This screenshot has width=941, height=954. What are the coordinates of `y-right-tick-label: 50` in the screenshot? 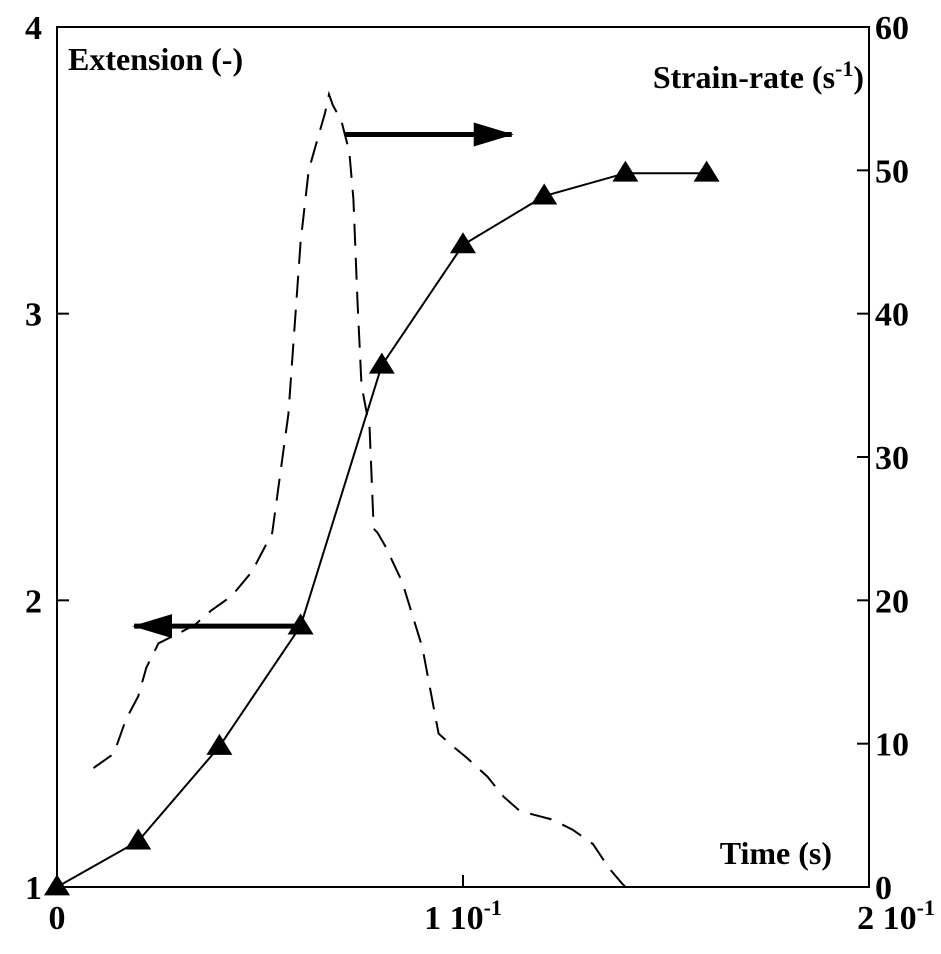 It's located at (892, 171).